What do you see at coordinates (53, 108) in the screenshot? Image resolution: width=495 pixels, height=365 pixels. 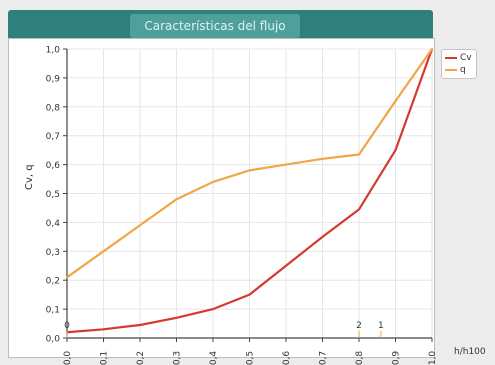 I see `y-tick-label: 0,8` at bounding box center [53, 108].